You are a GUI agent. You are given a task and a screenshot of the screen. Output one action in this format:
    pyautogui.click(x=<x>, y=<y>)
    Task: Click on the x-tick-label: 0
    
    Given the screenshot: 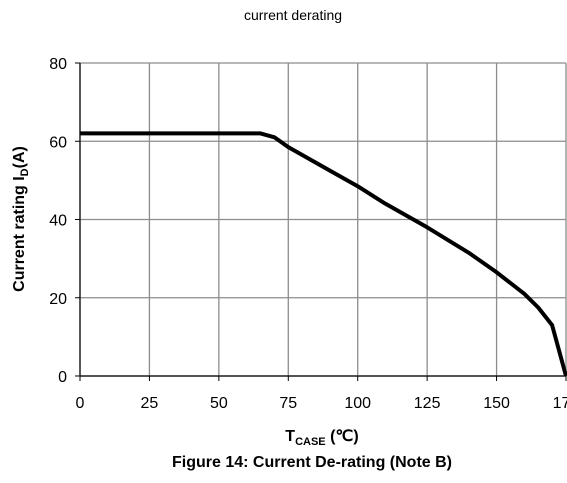 What is the action you would take?
    pyautogui.click(x=80, y=403)
    